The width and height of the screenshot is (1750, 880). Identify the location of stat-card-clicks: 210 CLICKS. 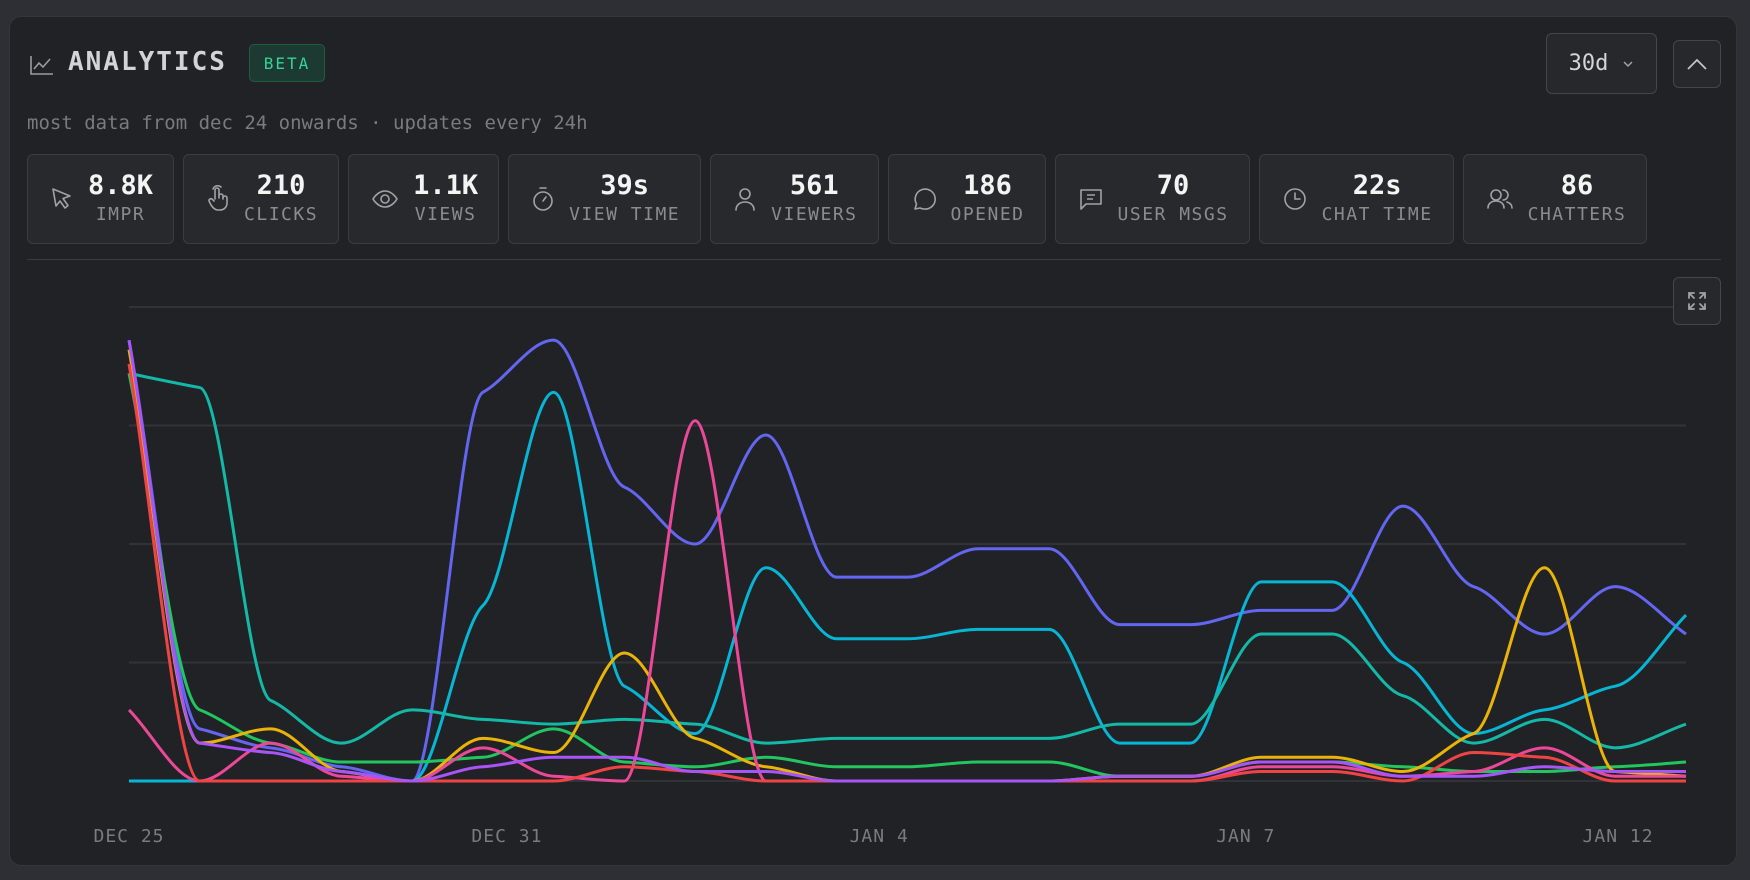
(261, 199).